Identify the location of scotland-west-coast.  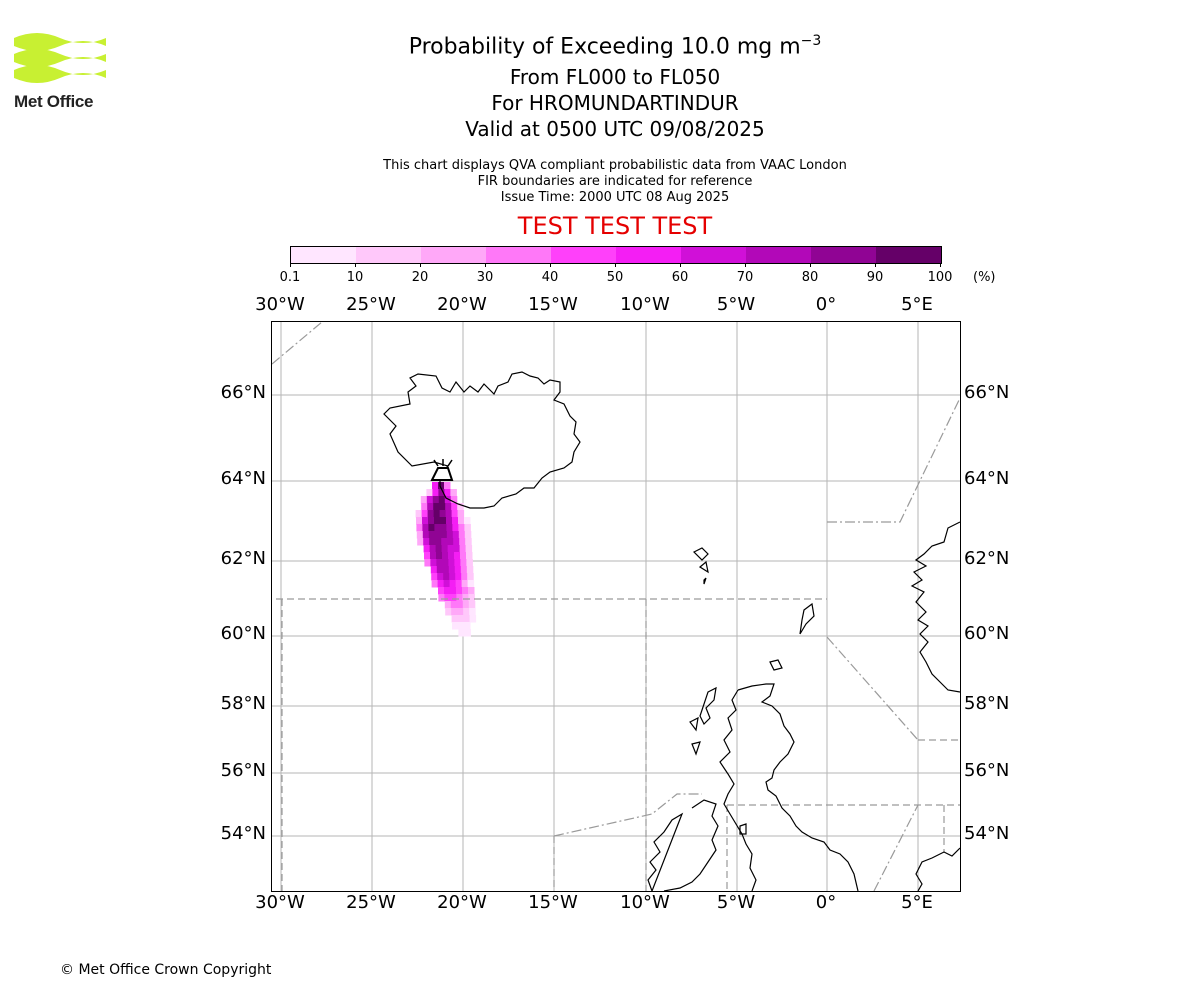
(738, 790).